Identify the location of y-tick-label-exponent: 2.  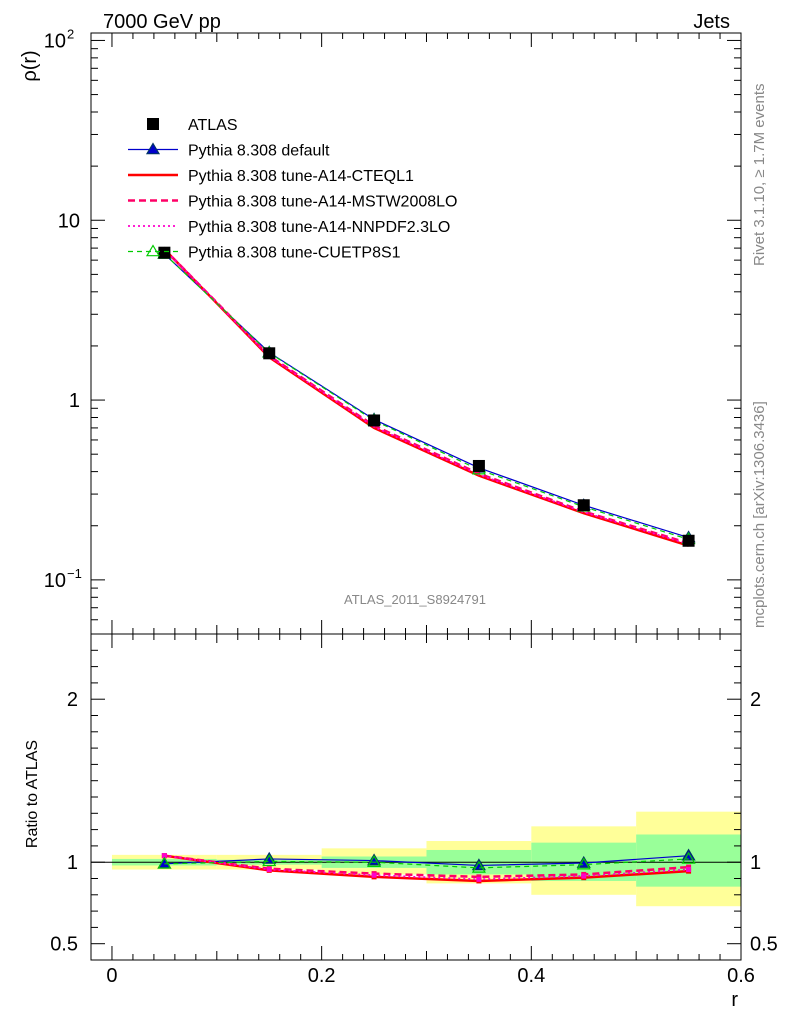
(70, 33).